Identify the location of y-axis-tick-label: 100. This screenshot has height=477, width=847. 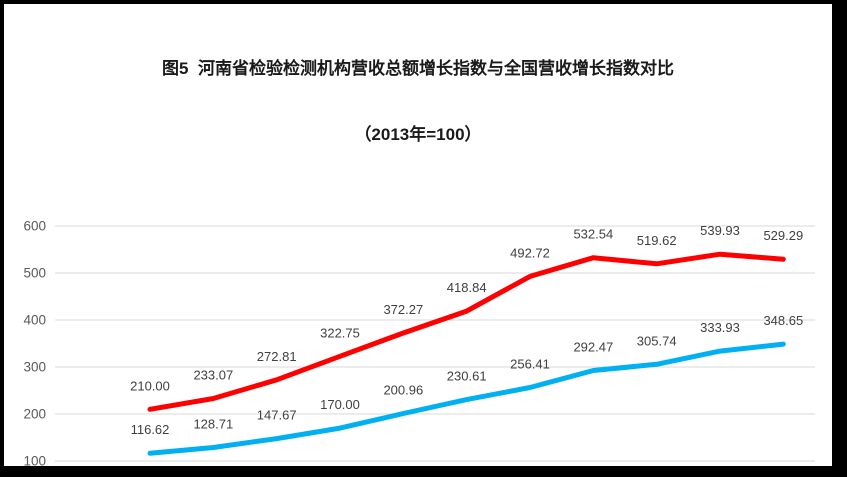
(34, 461).